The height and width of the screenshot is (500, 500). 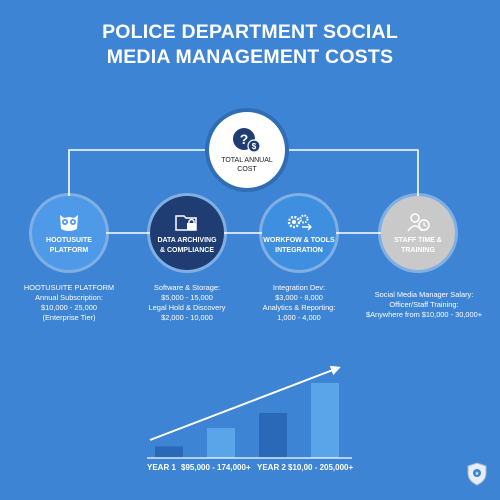 I want to click on node-4-label-line-1: STAFF TIME &, so click(x=418, y=240).